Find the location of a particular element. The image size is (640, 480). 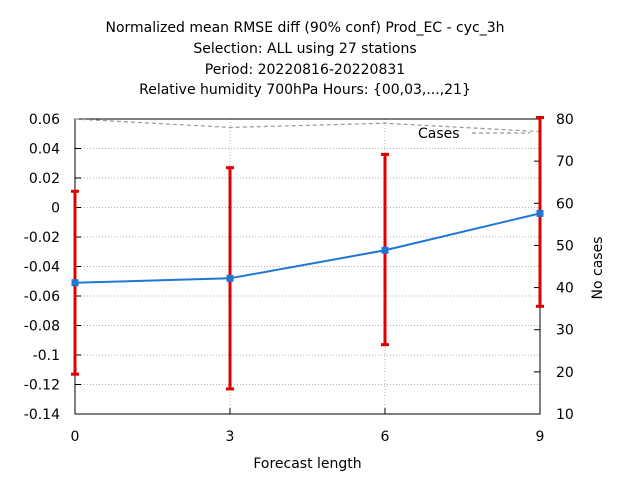

y-tick-label: -0.14 is located at coordinates (42, 415).